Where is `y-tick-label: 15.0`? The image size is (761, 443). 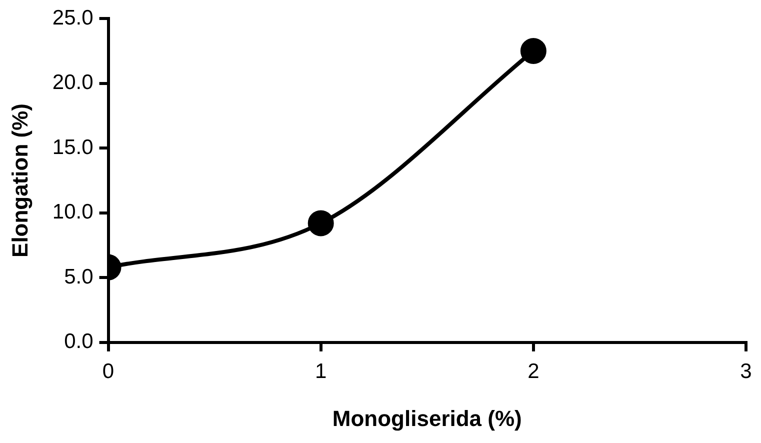
y-tick-label: 15.0 is located at coordinates (73, 147).